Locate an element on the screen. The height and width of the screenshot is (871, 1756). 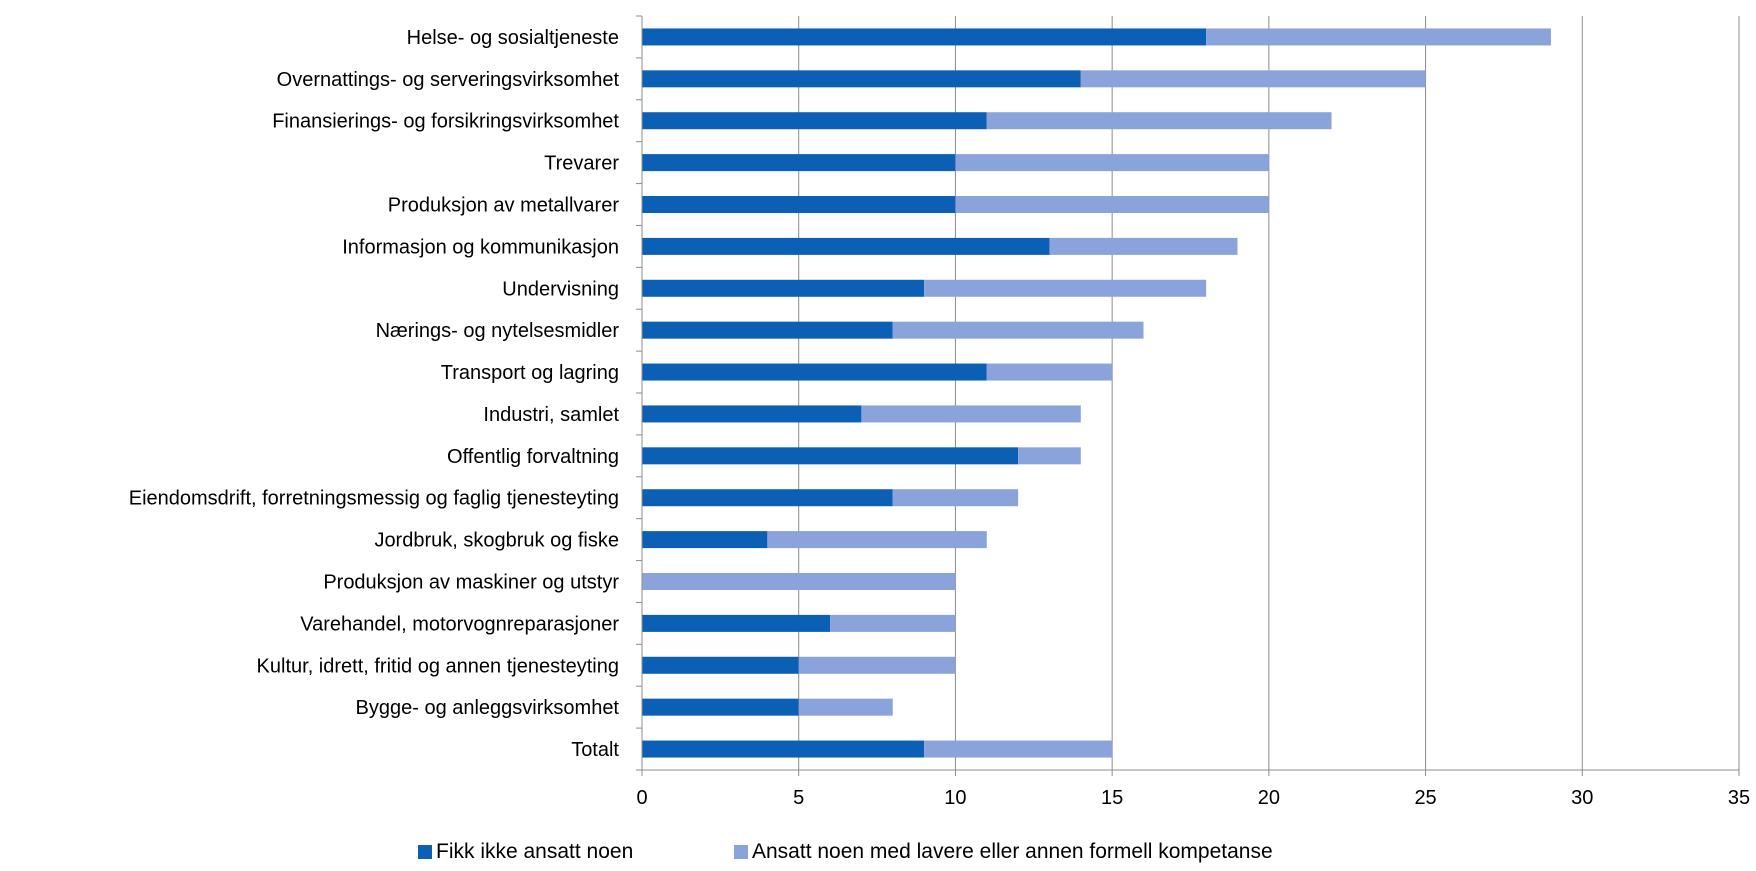
x-tick-label: 15 is located at coordinates (1112, 798).